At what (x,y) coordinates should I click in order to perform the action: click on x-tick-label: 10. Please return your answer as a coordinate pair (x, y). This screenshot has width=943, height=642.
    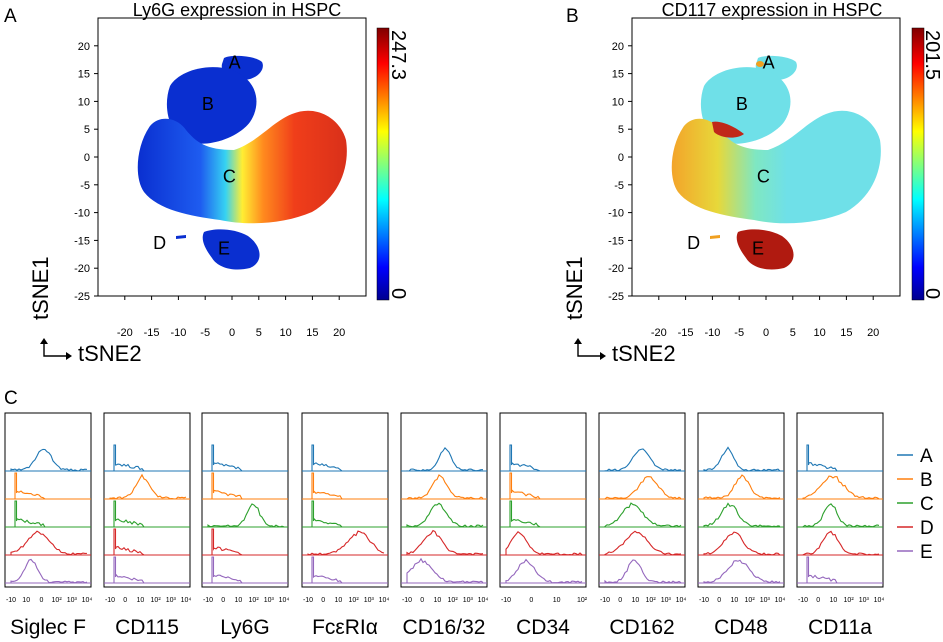
    Looking at the image, I should click on (285, 333).